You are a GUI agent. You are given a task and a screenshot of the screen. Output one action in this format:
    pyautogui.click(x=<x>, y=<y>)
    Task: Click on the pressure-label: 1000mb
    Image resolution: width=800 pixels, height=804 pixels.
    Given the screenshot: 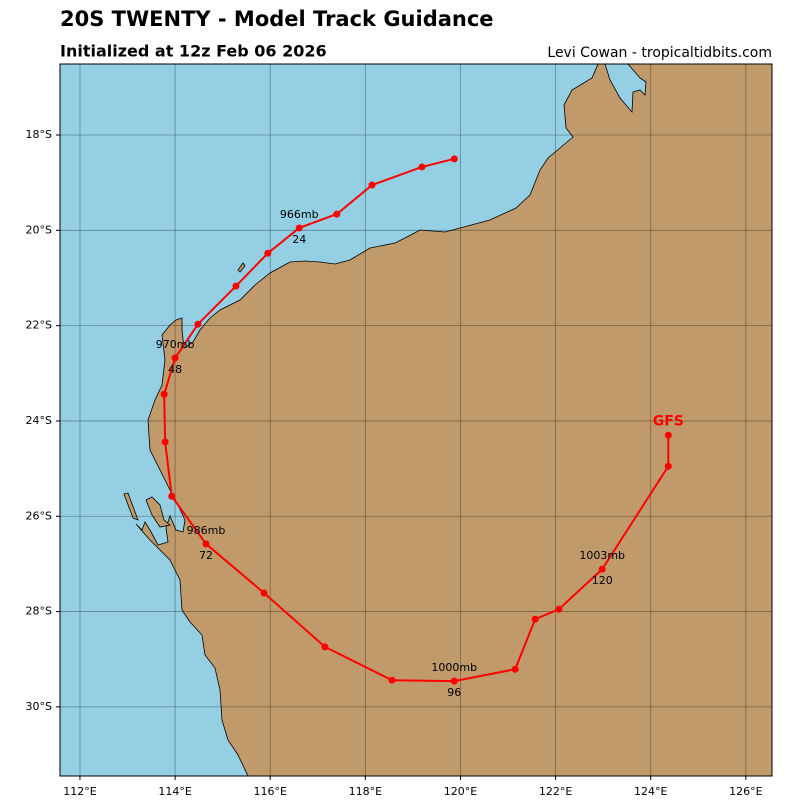 What is the action you would take?
    pyautogui.click(x=454, y=667)
    